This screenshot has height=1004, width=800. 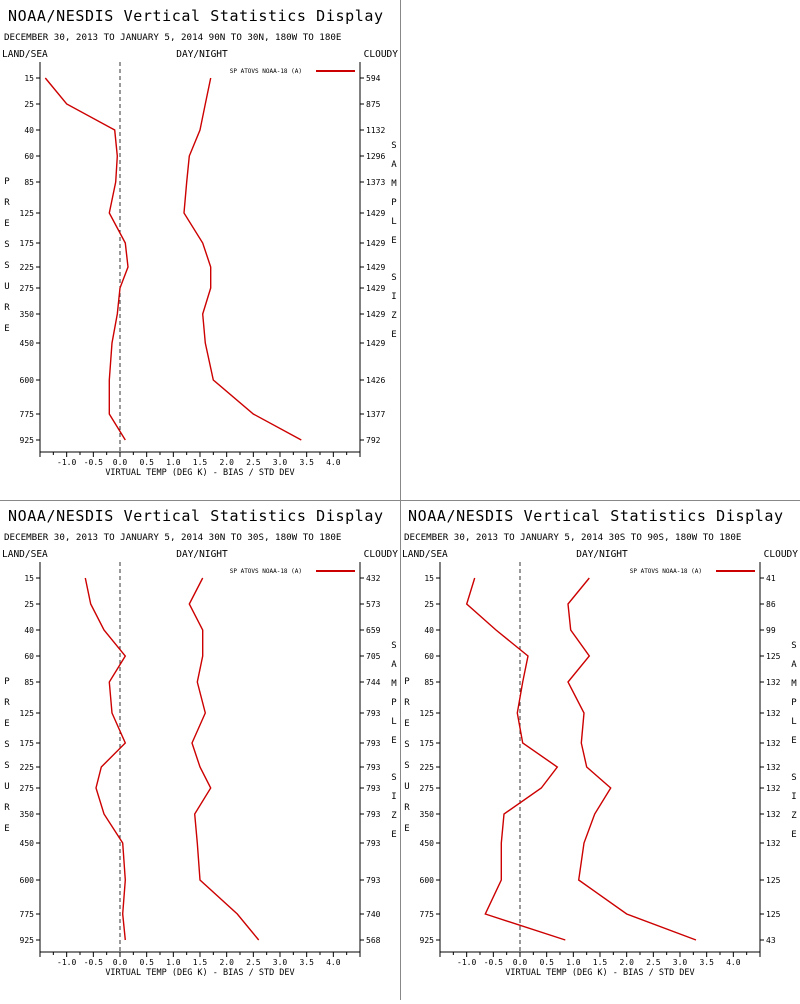 What do you see at coordinates (373, 656) in the screenshot?
I see `sample-size-label: 705` at bounding box center [373, 656].